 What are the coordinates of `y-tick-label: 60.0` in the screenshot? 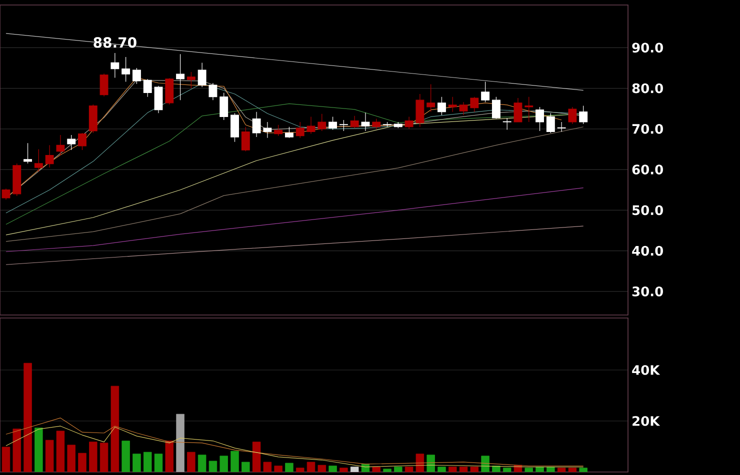 It's located at (647, 169).